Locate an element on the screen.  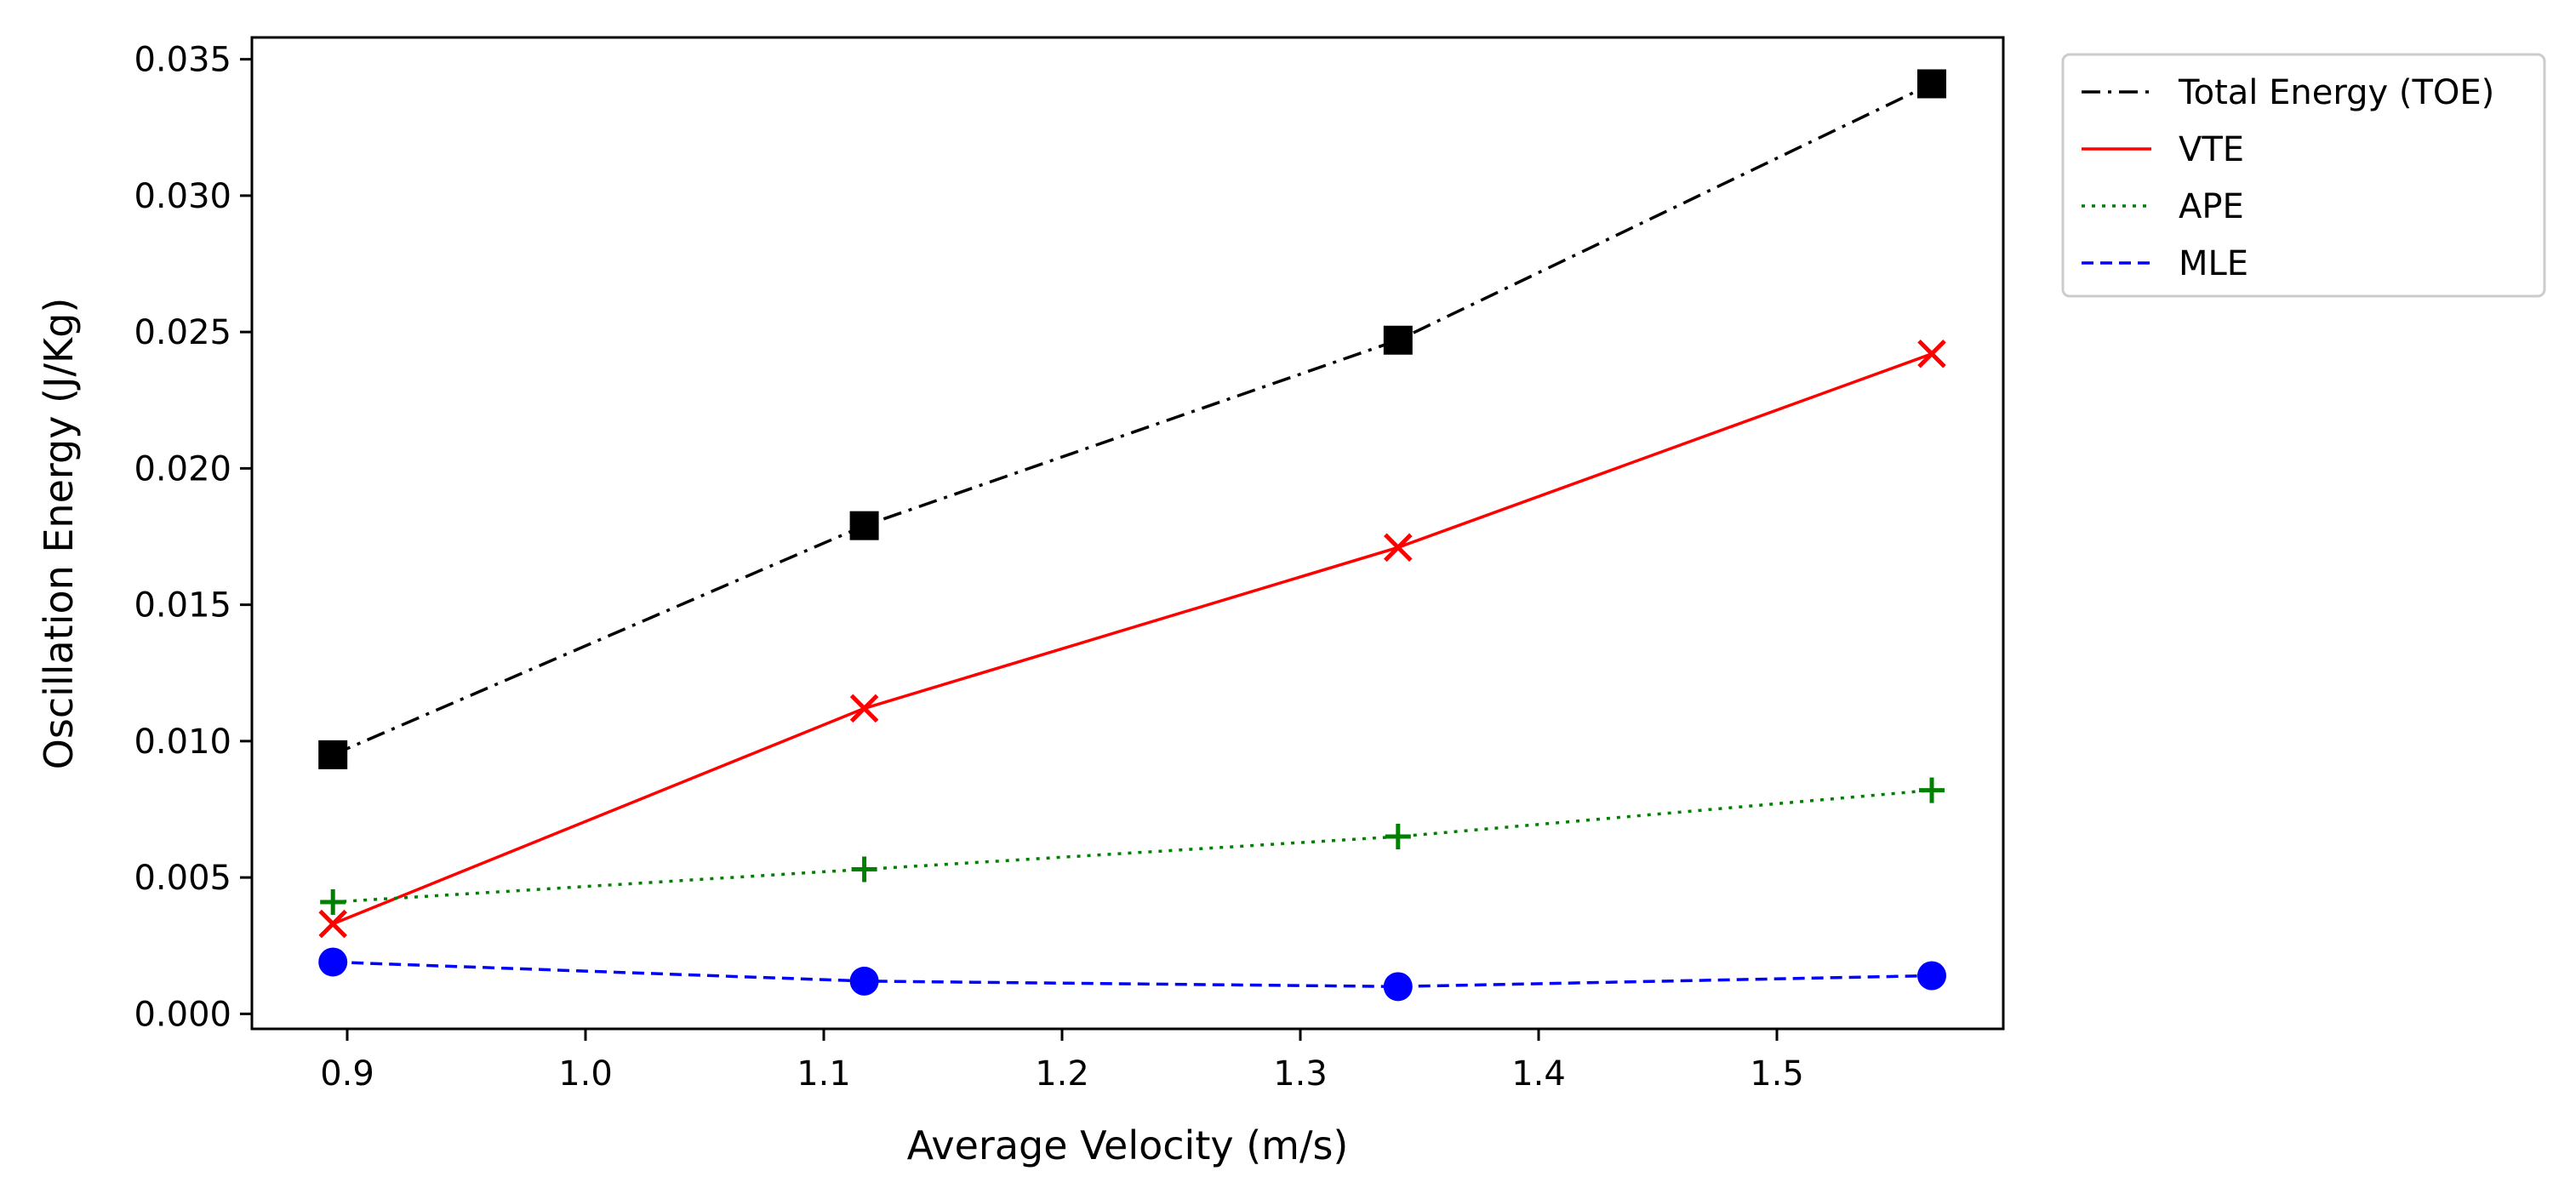
series-ape is located at coordinates (1132, 846).